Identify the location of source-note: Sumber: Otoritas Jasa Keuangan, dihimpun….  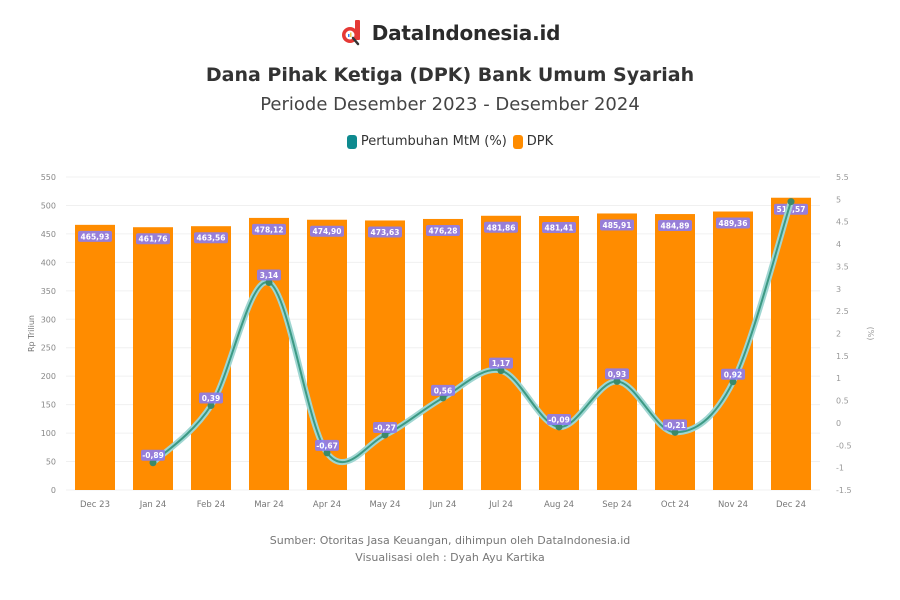
(450, 549).